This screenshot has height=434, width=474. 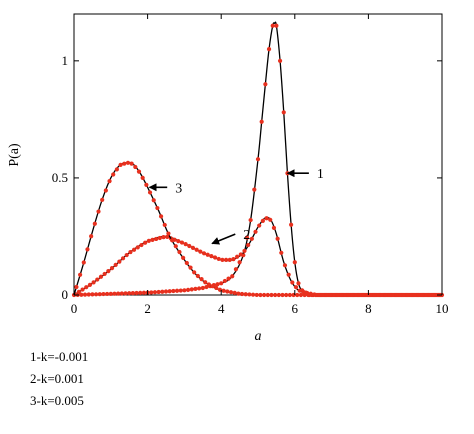 What do you see at coordinates (165, 188) in the screenshot?
I see `annotation-3: 3` at bounding box center [165, 188].